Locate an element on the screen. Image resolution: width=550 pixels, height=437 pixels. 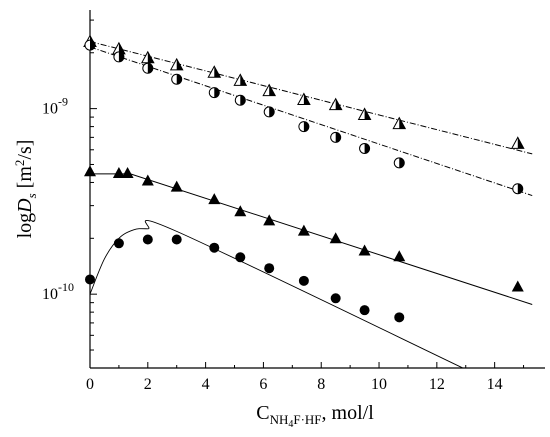
x-axis-ticks: 0 2 4 6 8 10 12 14 is located at coordinates (305, 377).